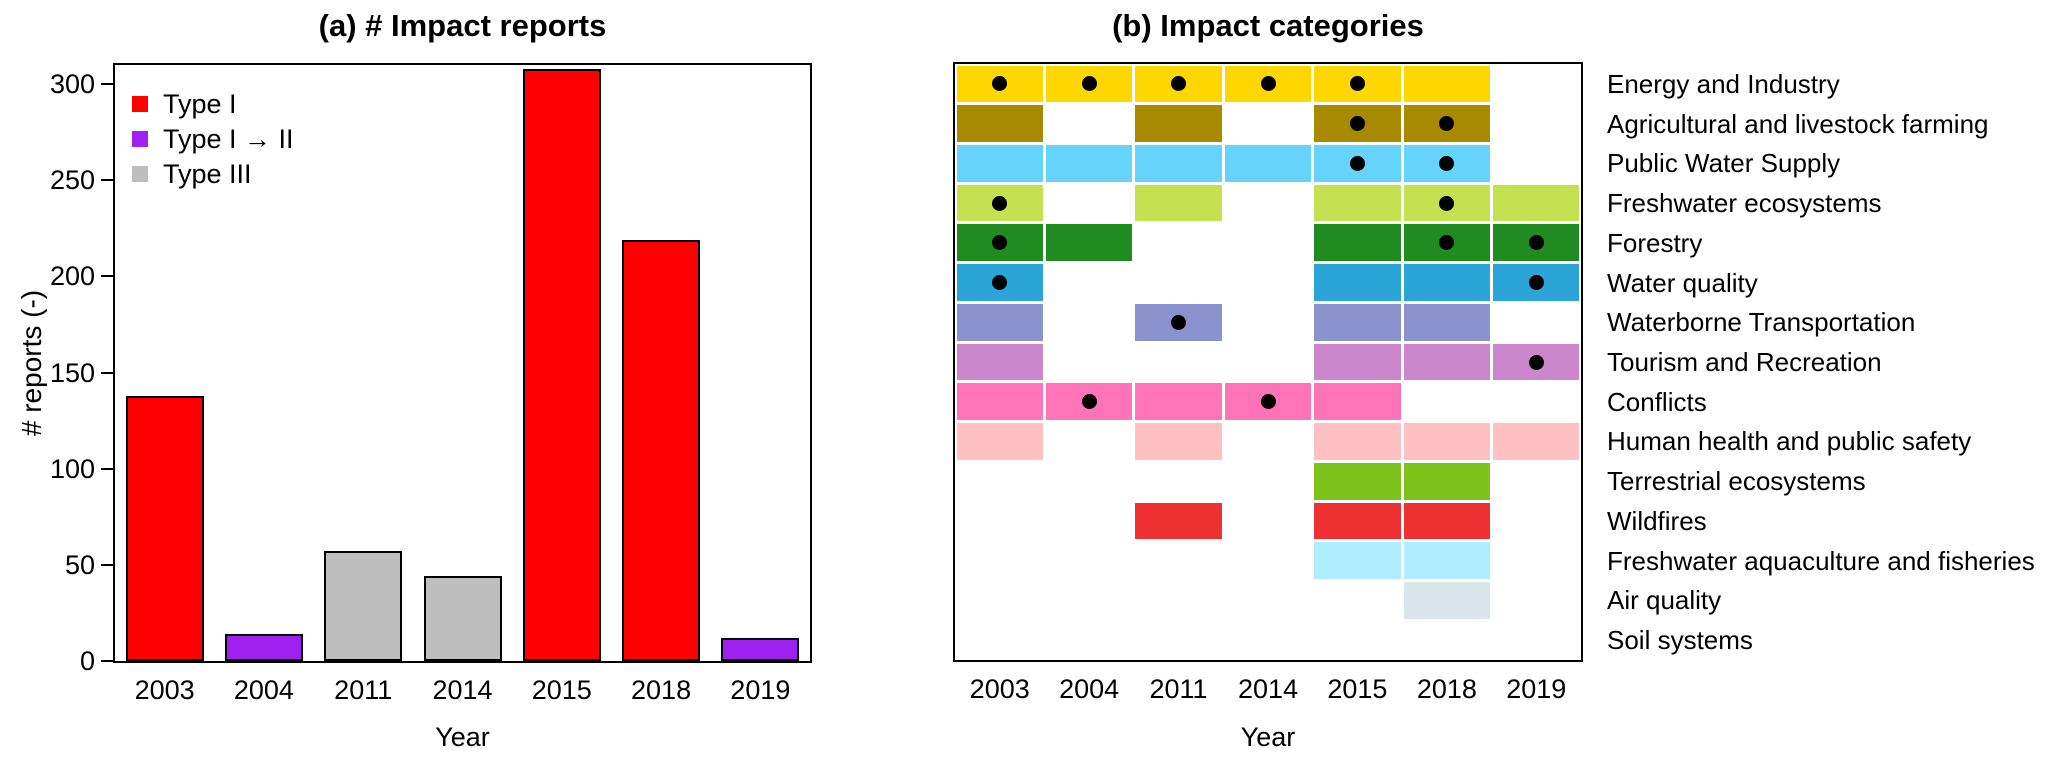  Describe the element at coordinates (1798, 123) in the screenshot. I see `category-label: Agricultural and livestock farming` at that location.